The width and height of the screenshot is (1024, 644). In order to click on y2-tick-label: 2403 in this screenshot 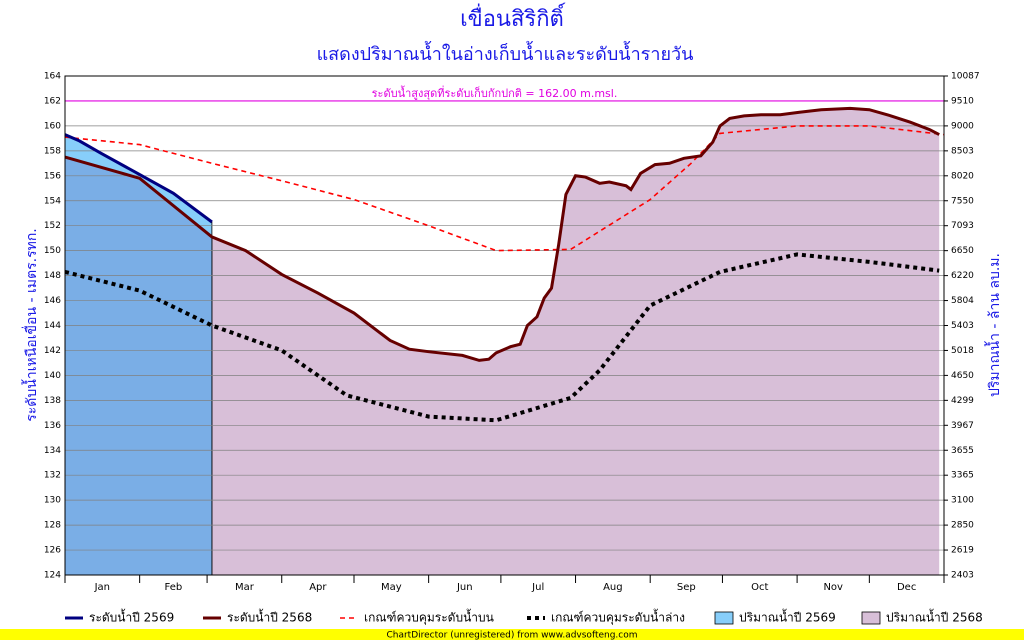, I will do `click(962, 576)`.